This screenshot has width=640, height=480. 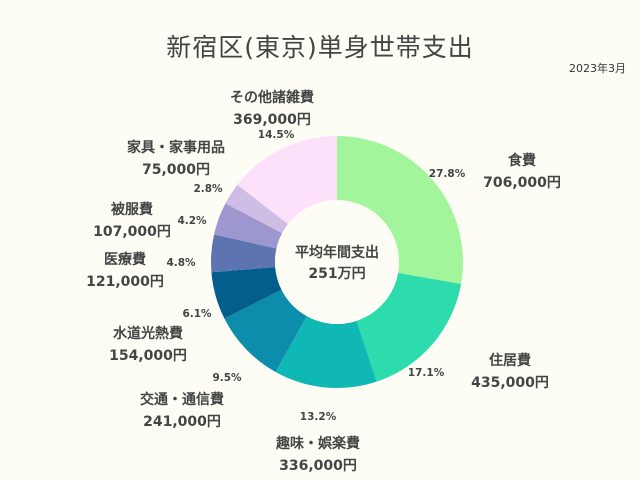 What do you see at coordinates (192, 221) in the screenshot?
I see `slice-percent-7: 4.2%` at bounding box center [192, 221].